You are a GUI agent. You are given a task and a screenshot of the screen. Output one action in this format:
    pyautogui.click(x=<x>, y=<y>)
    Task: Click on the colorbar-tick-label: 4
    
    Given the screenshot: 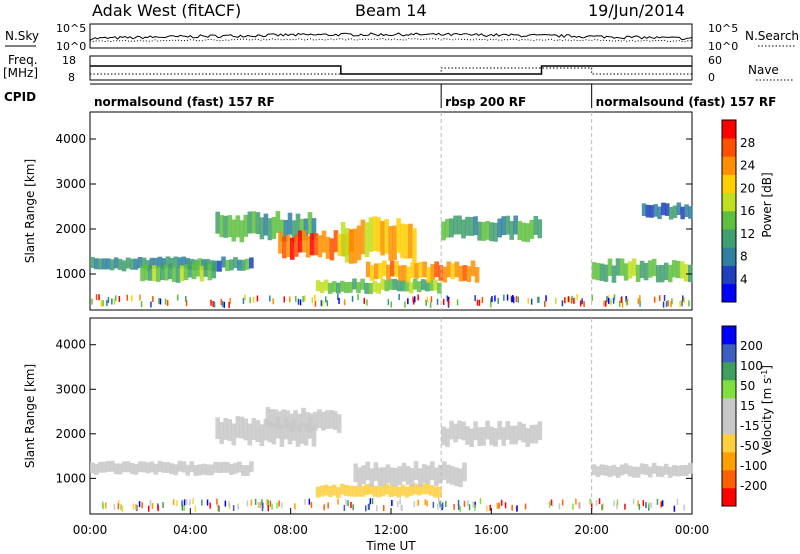 What is the action you would take?
    pyautogui.click(x=744, y=279)
    